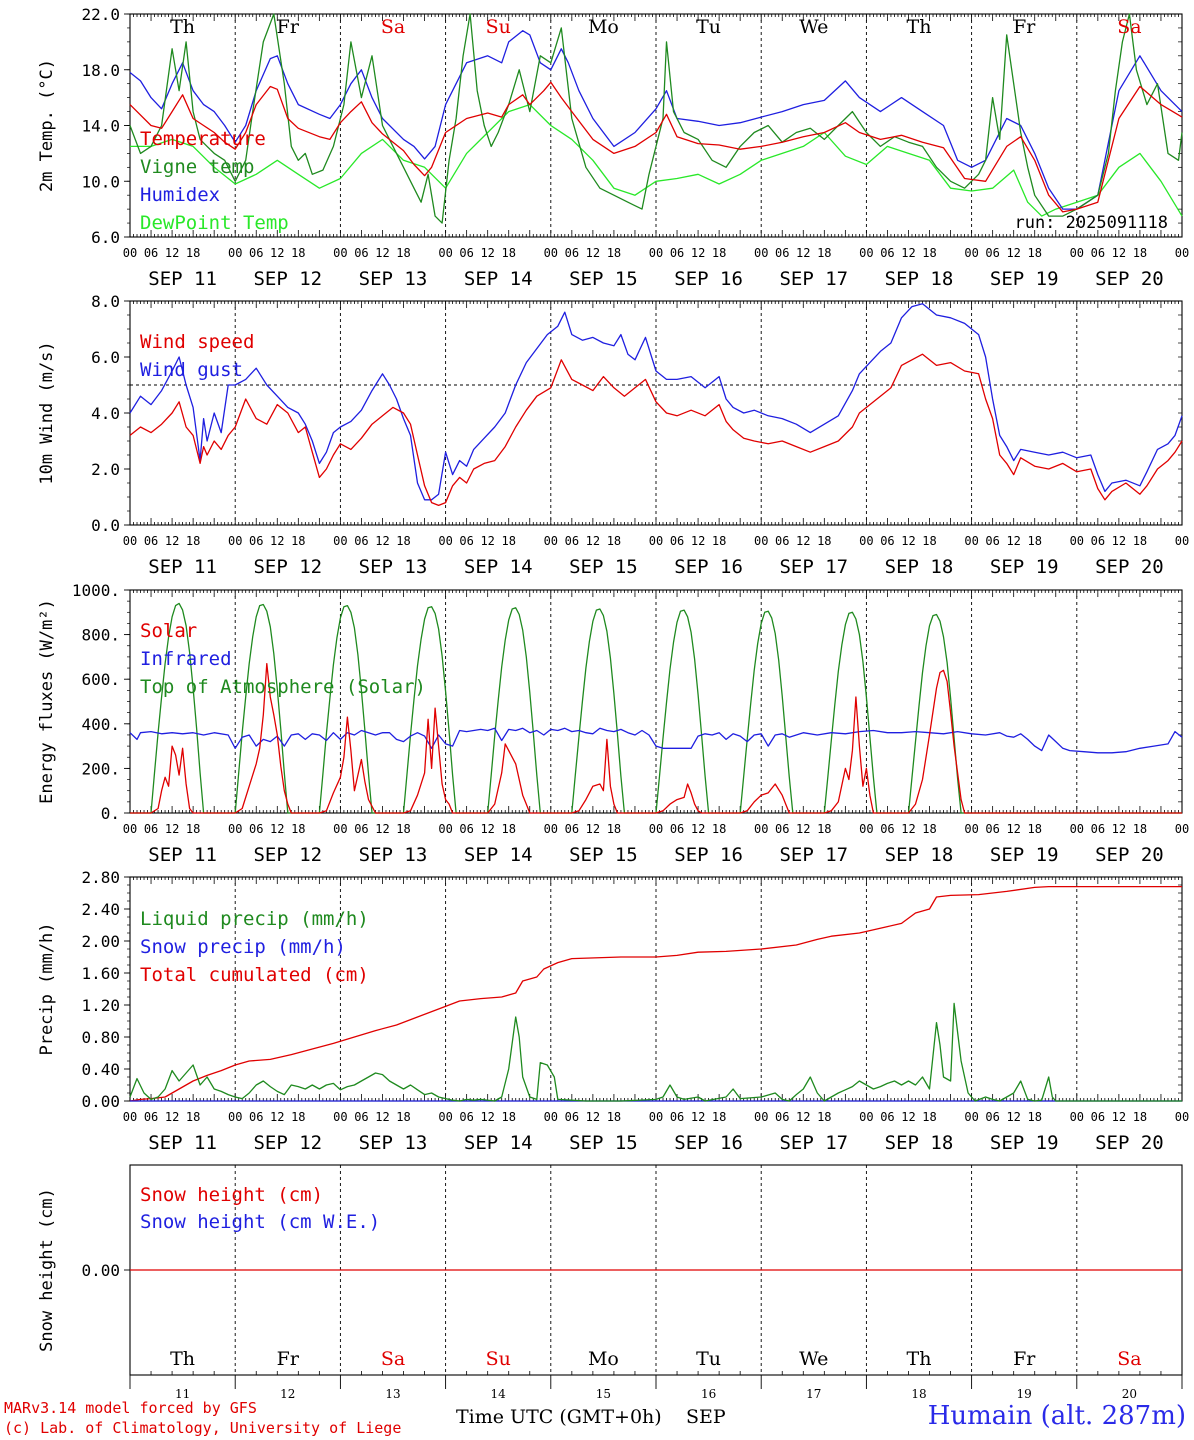  What do you see at coordinates (813, 567) in the screenshot?
I see `date-label: SEP 17` at bounding box center [813, 567].